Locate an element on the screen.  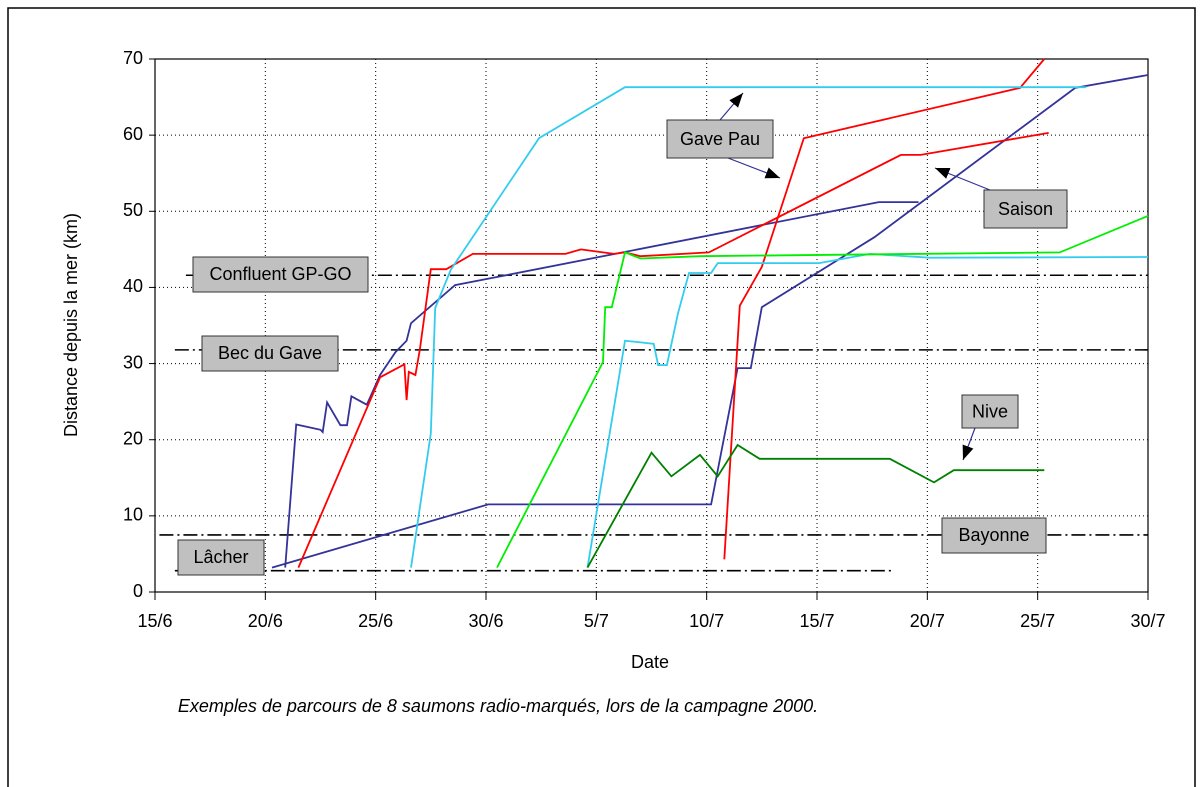
x-tick-label: 10/7 is located at coordinates (706, 621).